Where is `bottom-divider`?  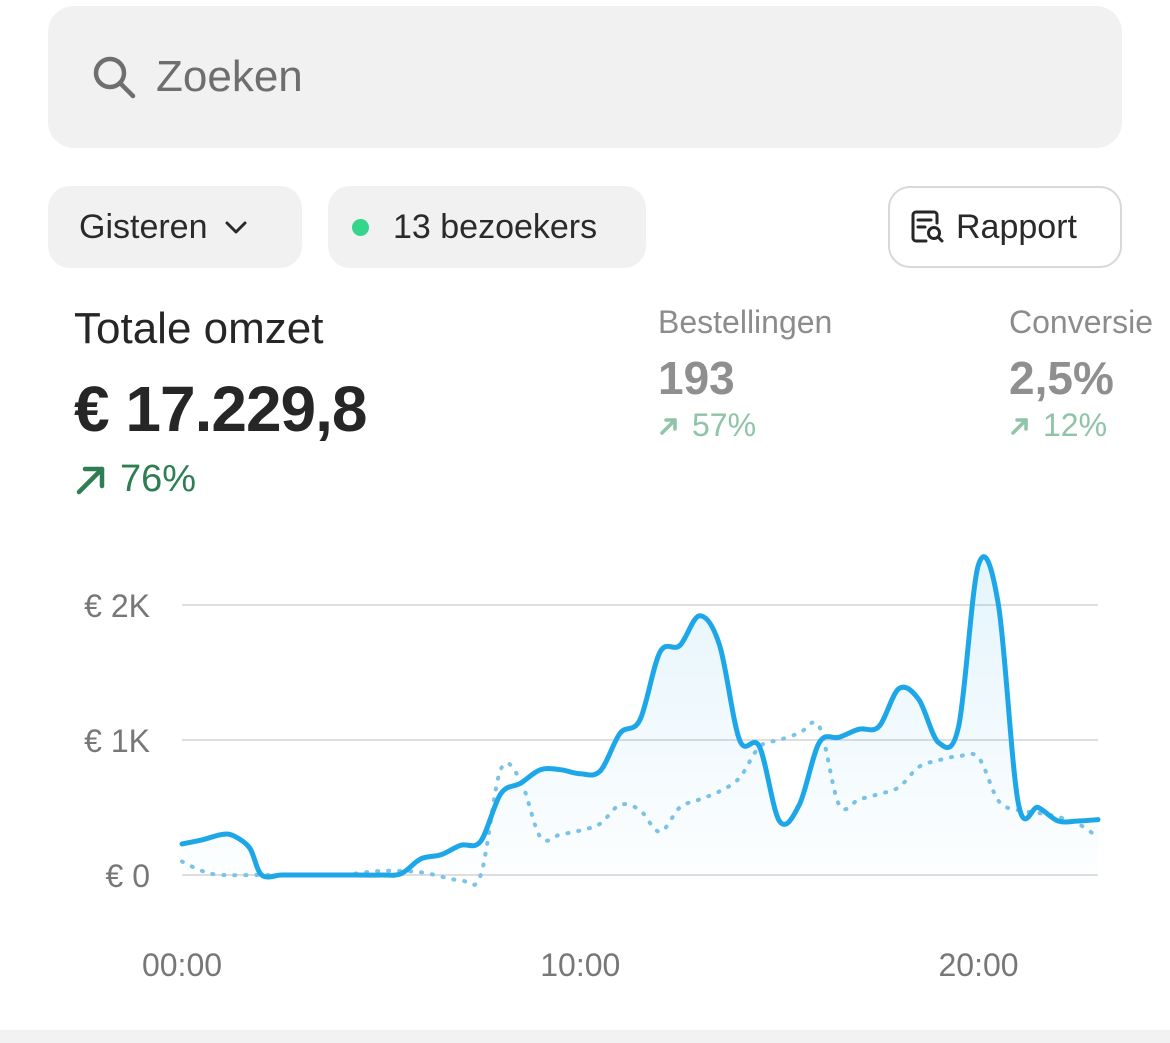 bottom-divider is located at coordinates (585, 1036).